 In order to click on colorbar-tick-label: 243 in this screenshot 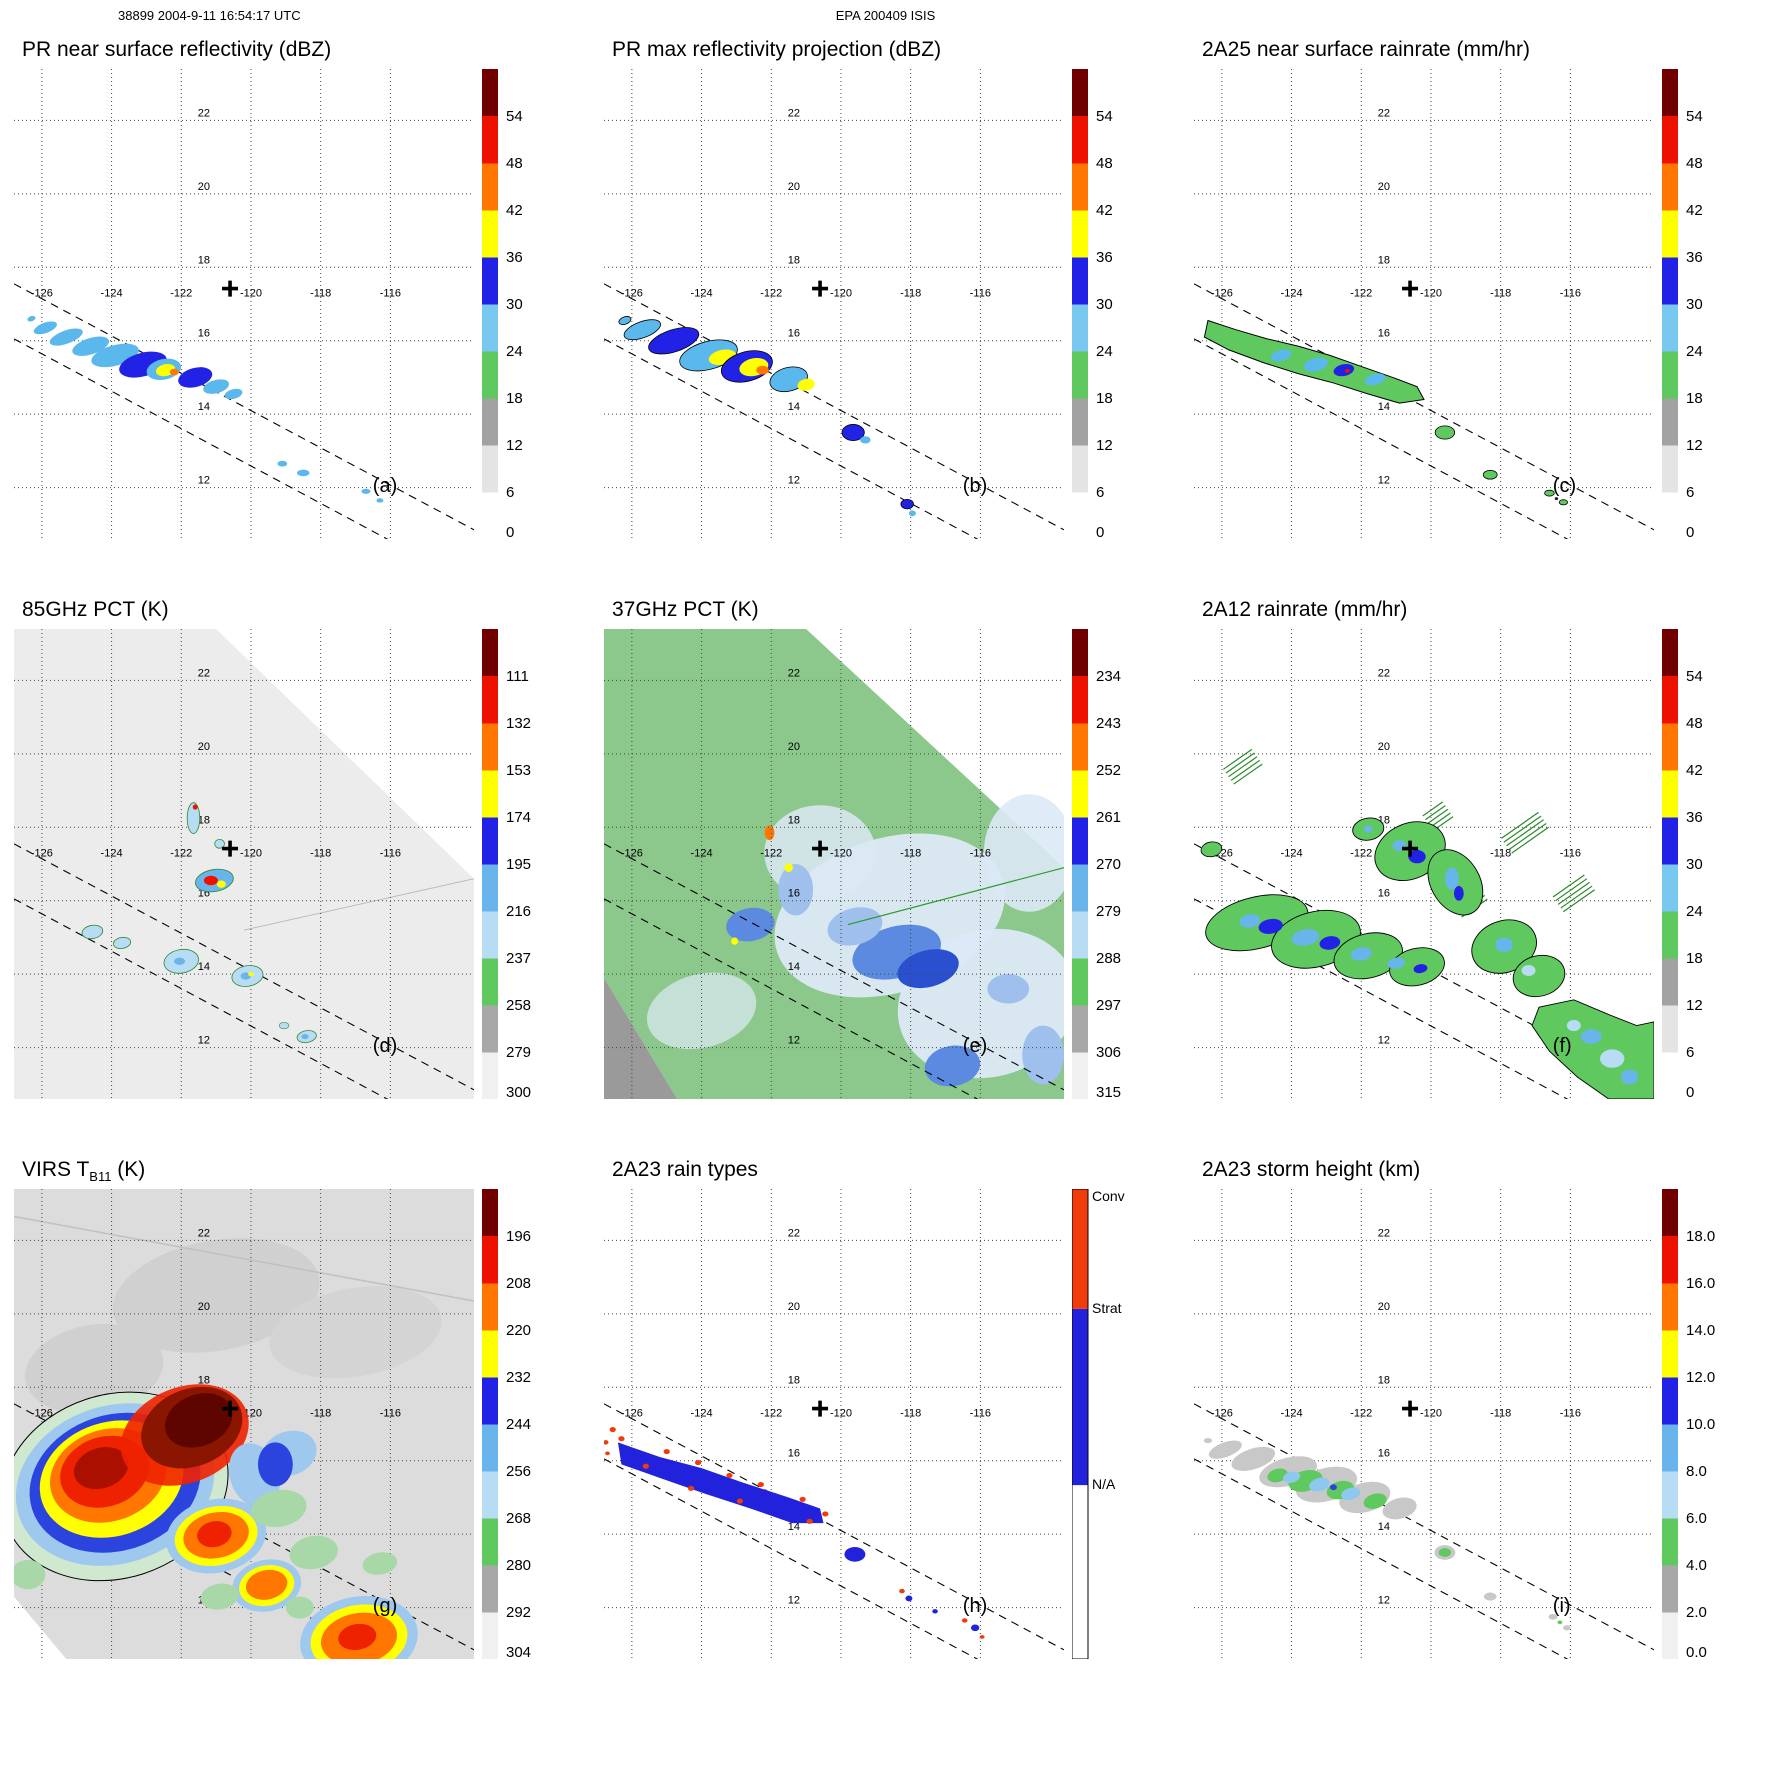, I will do `click(1108, 723)`.